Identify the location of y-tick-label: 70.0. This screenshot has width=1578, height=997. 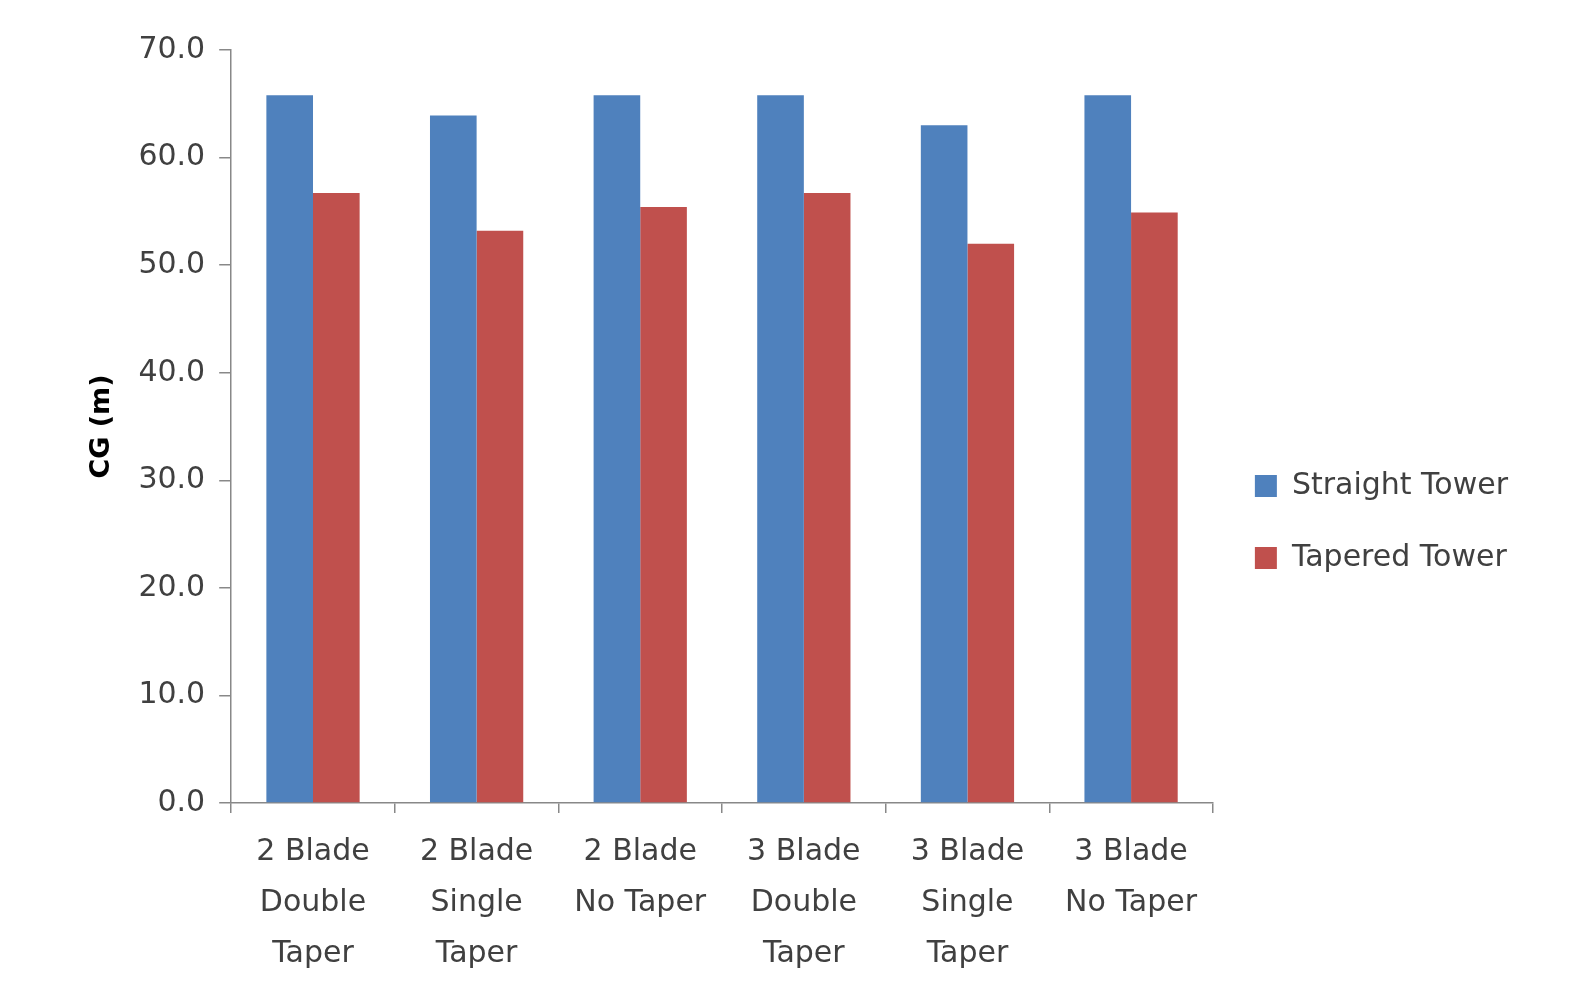
(172, 47).